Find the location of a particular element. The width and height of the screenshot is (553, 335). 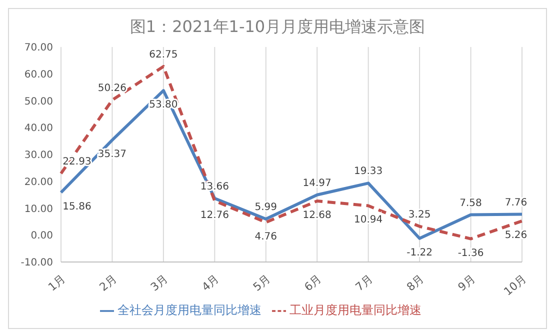

legend-label: 全社会月度用电量同比增速 is located at coordinates (190, 310).